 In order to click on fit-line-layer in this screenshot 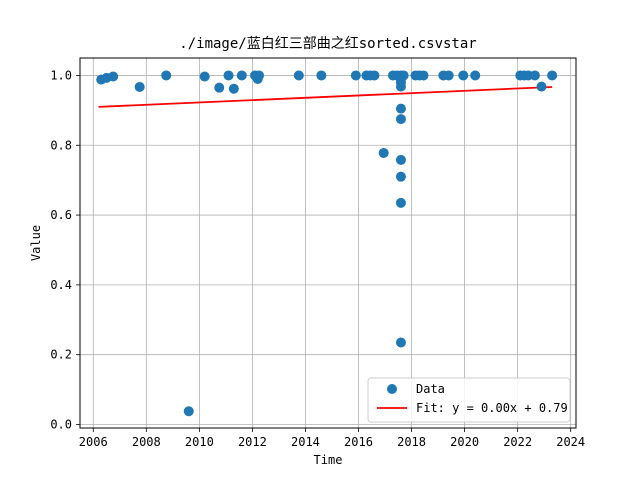, I will do `click(325, 97)`.